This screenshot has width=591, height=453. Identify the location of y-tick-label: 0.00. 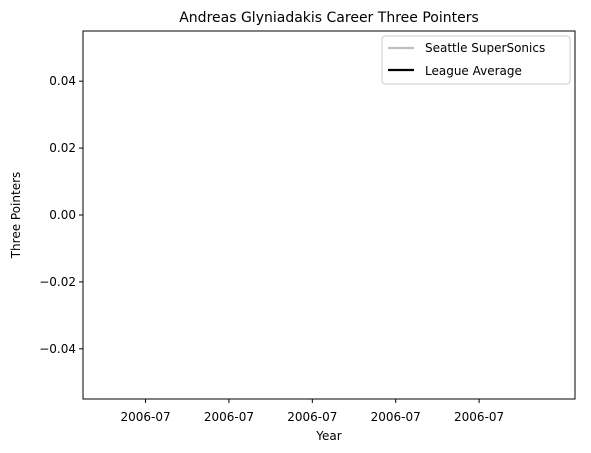
(62, 215).